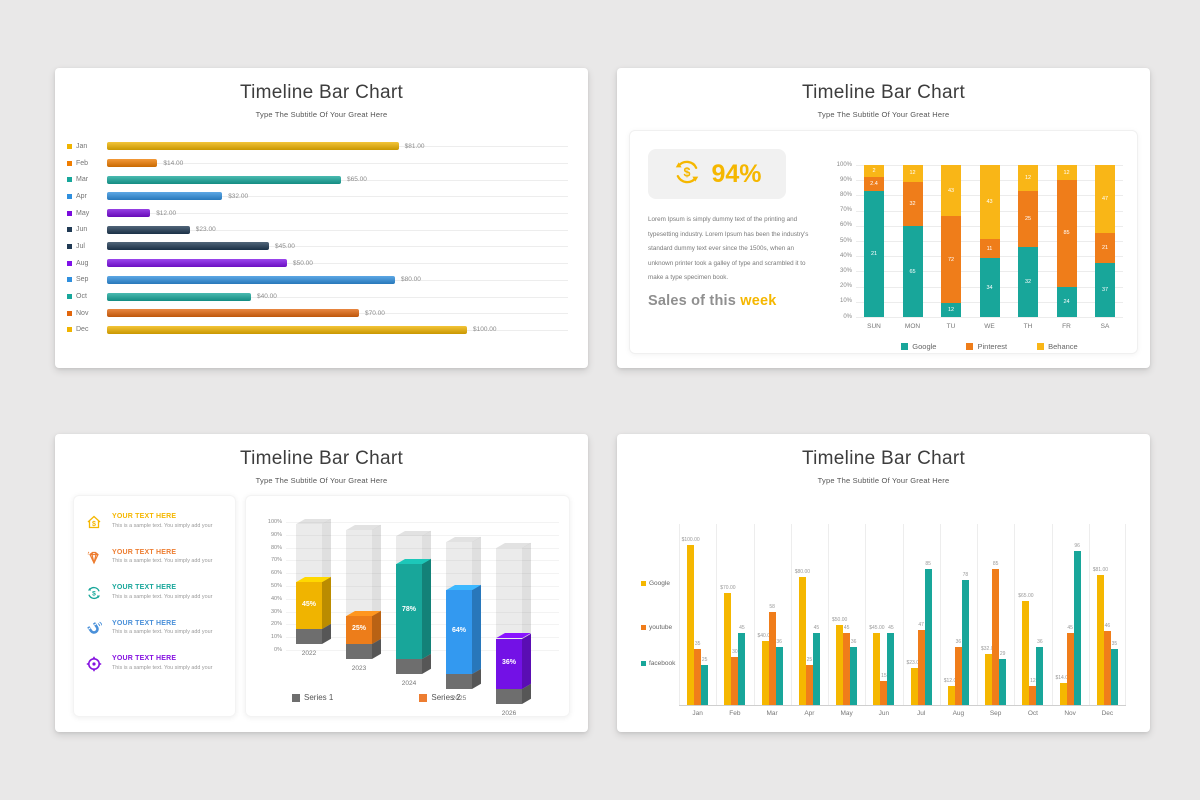 The width and height of the screenshot is (1200, 800). Describe the element at coordinates (839, 620) in the screenshot. I see `bar-value-label: $50.00` at that location.